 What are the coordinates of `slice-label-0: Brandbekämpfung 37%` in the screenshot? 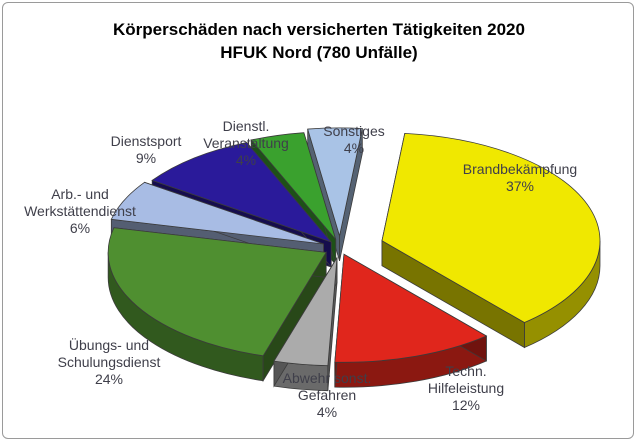 It's located at (520, 177).